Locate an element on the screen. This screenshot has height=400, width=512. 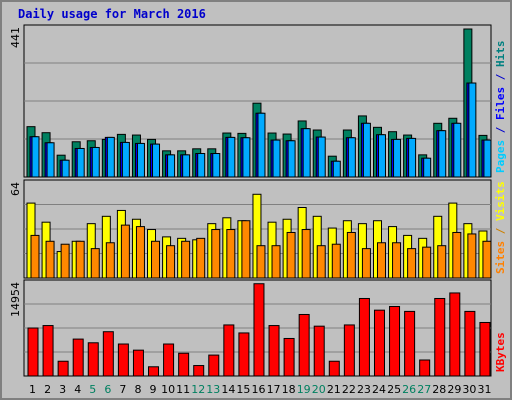
x-tick-label: 12 is located at coordinates (198, 389).